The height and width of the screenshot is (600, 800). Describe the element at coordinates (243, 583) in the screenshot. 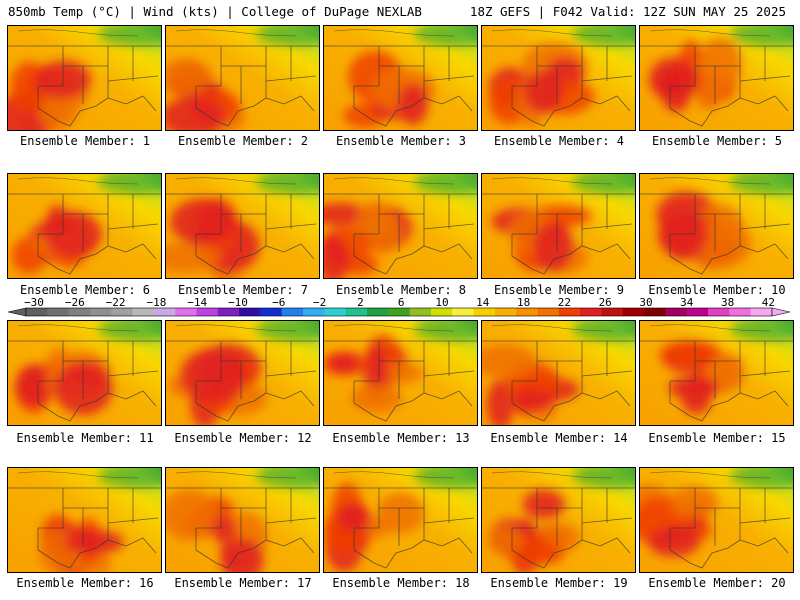

I see `panel-caption: Ensemble Member: 17` at that location.